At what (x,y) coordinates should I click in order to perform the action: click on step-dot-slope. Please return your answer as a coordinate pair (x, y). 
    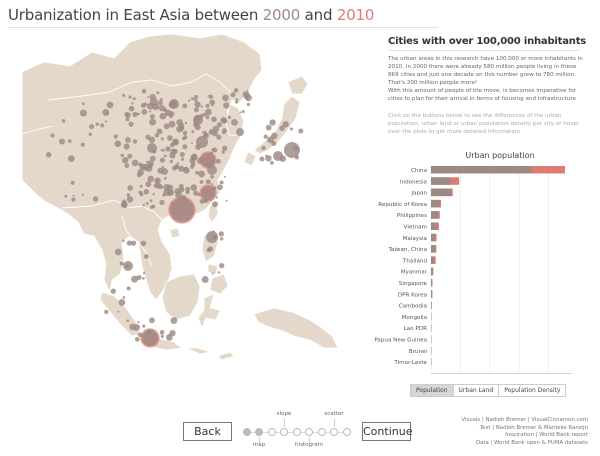
    Looking at the image, I should click on (284, 432).